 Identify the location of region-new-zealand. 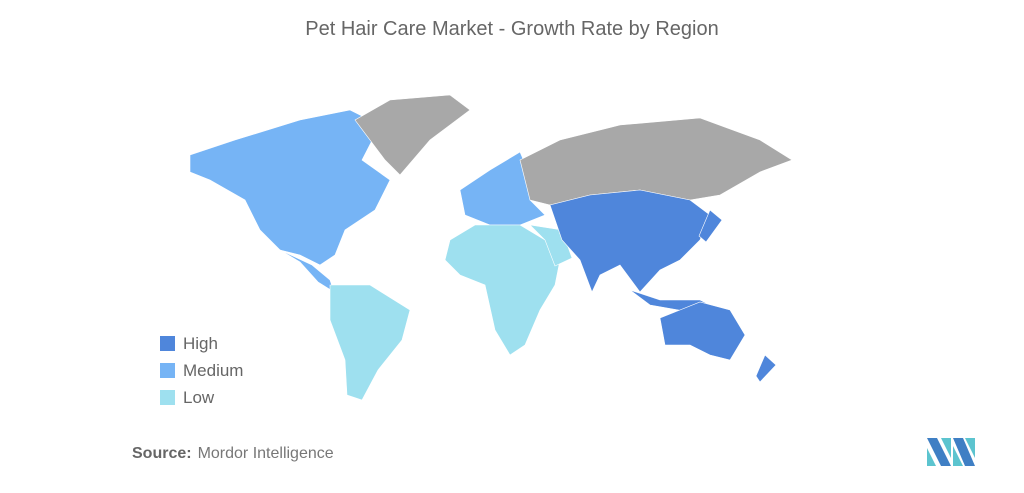
(766, 368).